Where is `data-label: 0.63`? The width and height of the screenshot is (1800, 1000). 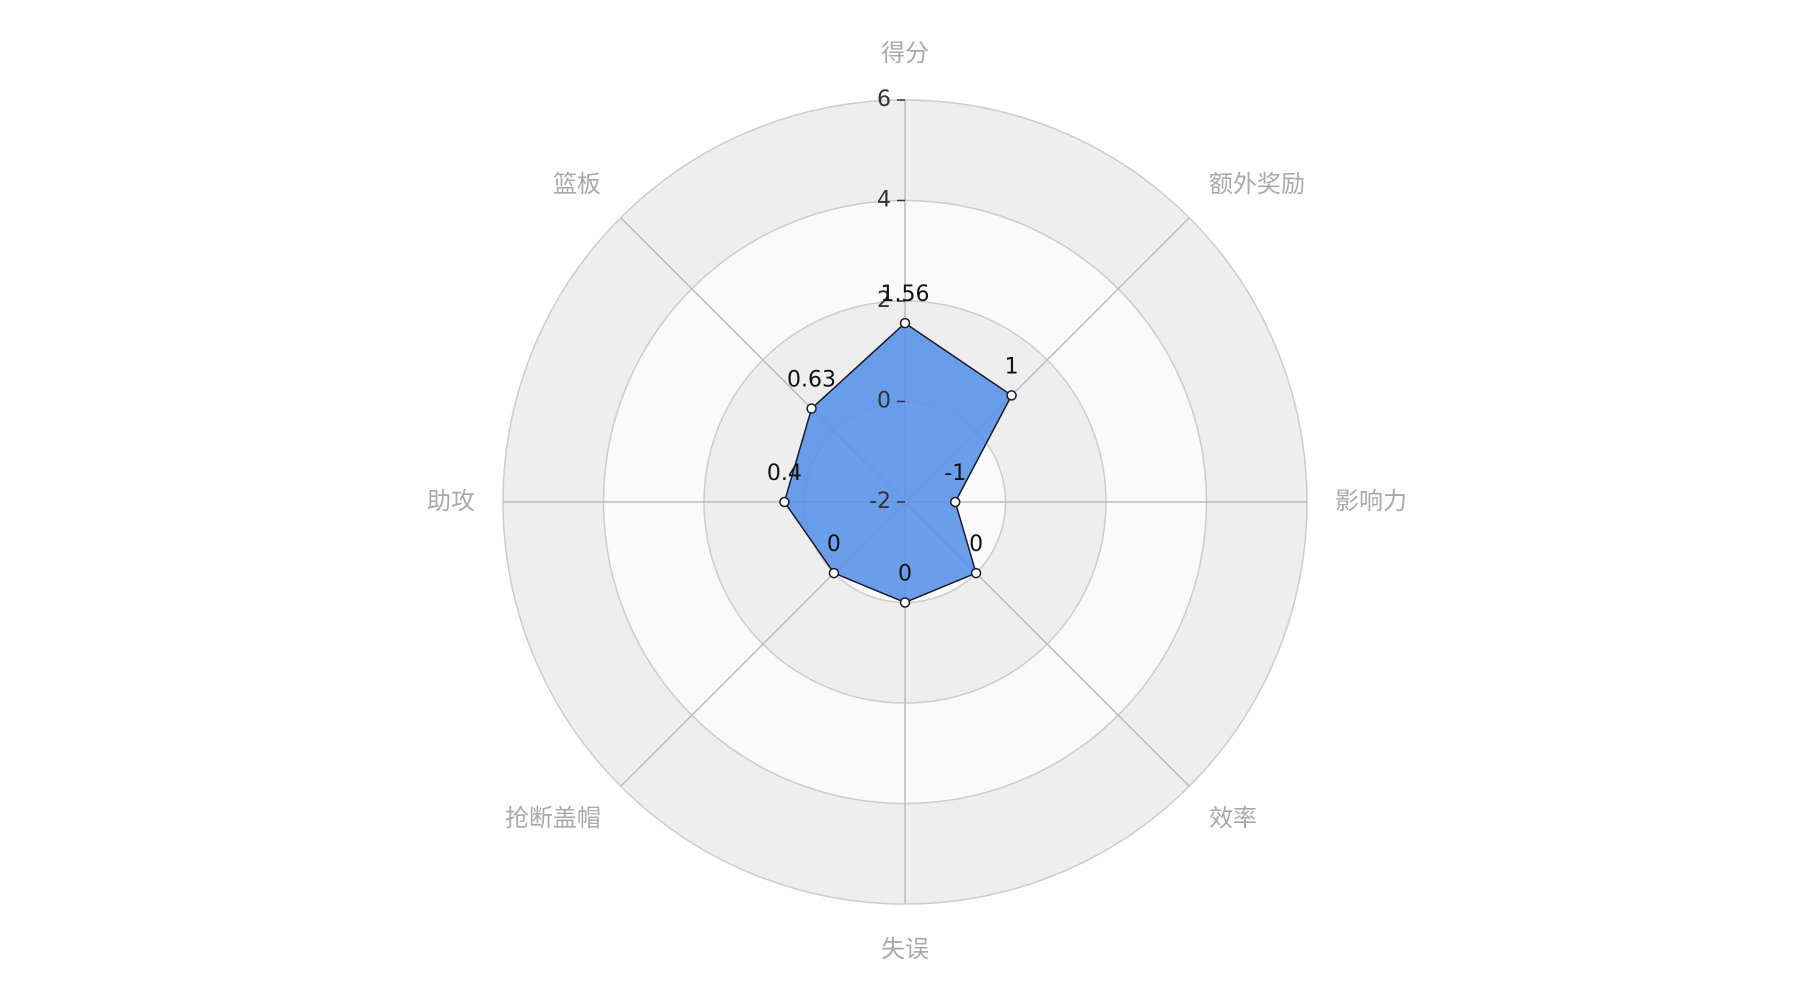 data-label: 0.63 is located at coordinates (811, 380).